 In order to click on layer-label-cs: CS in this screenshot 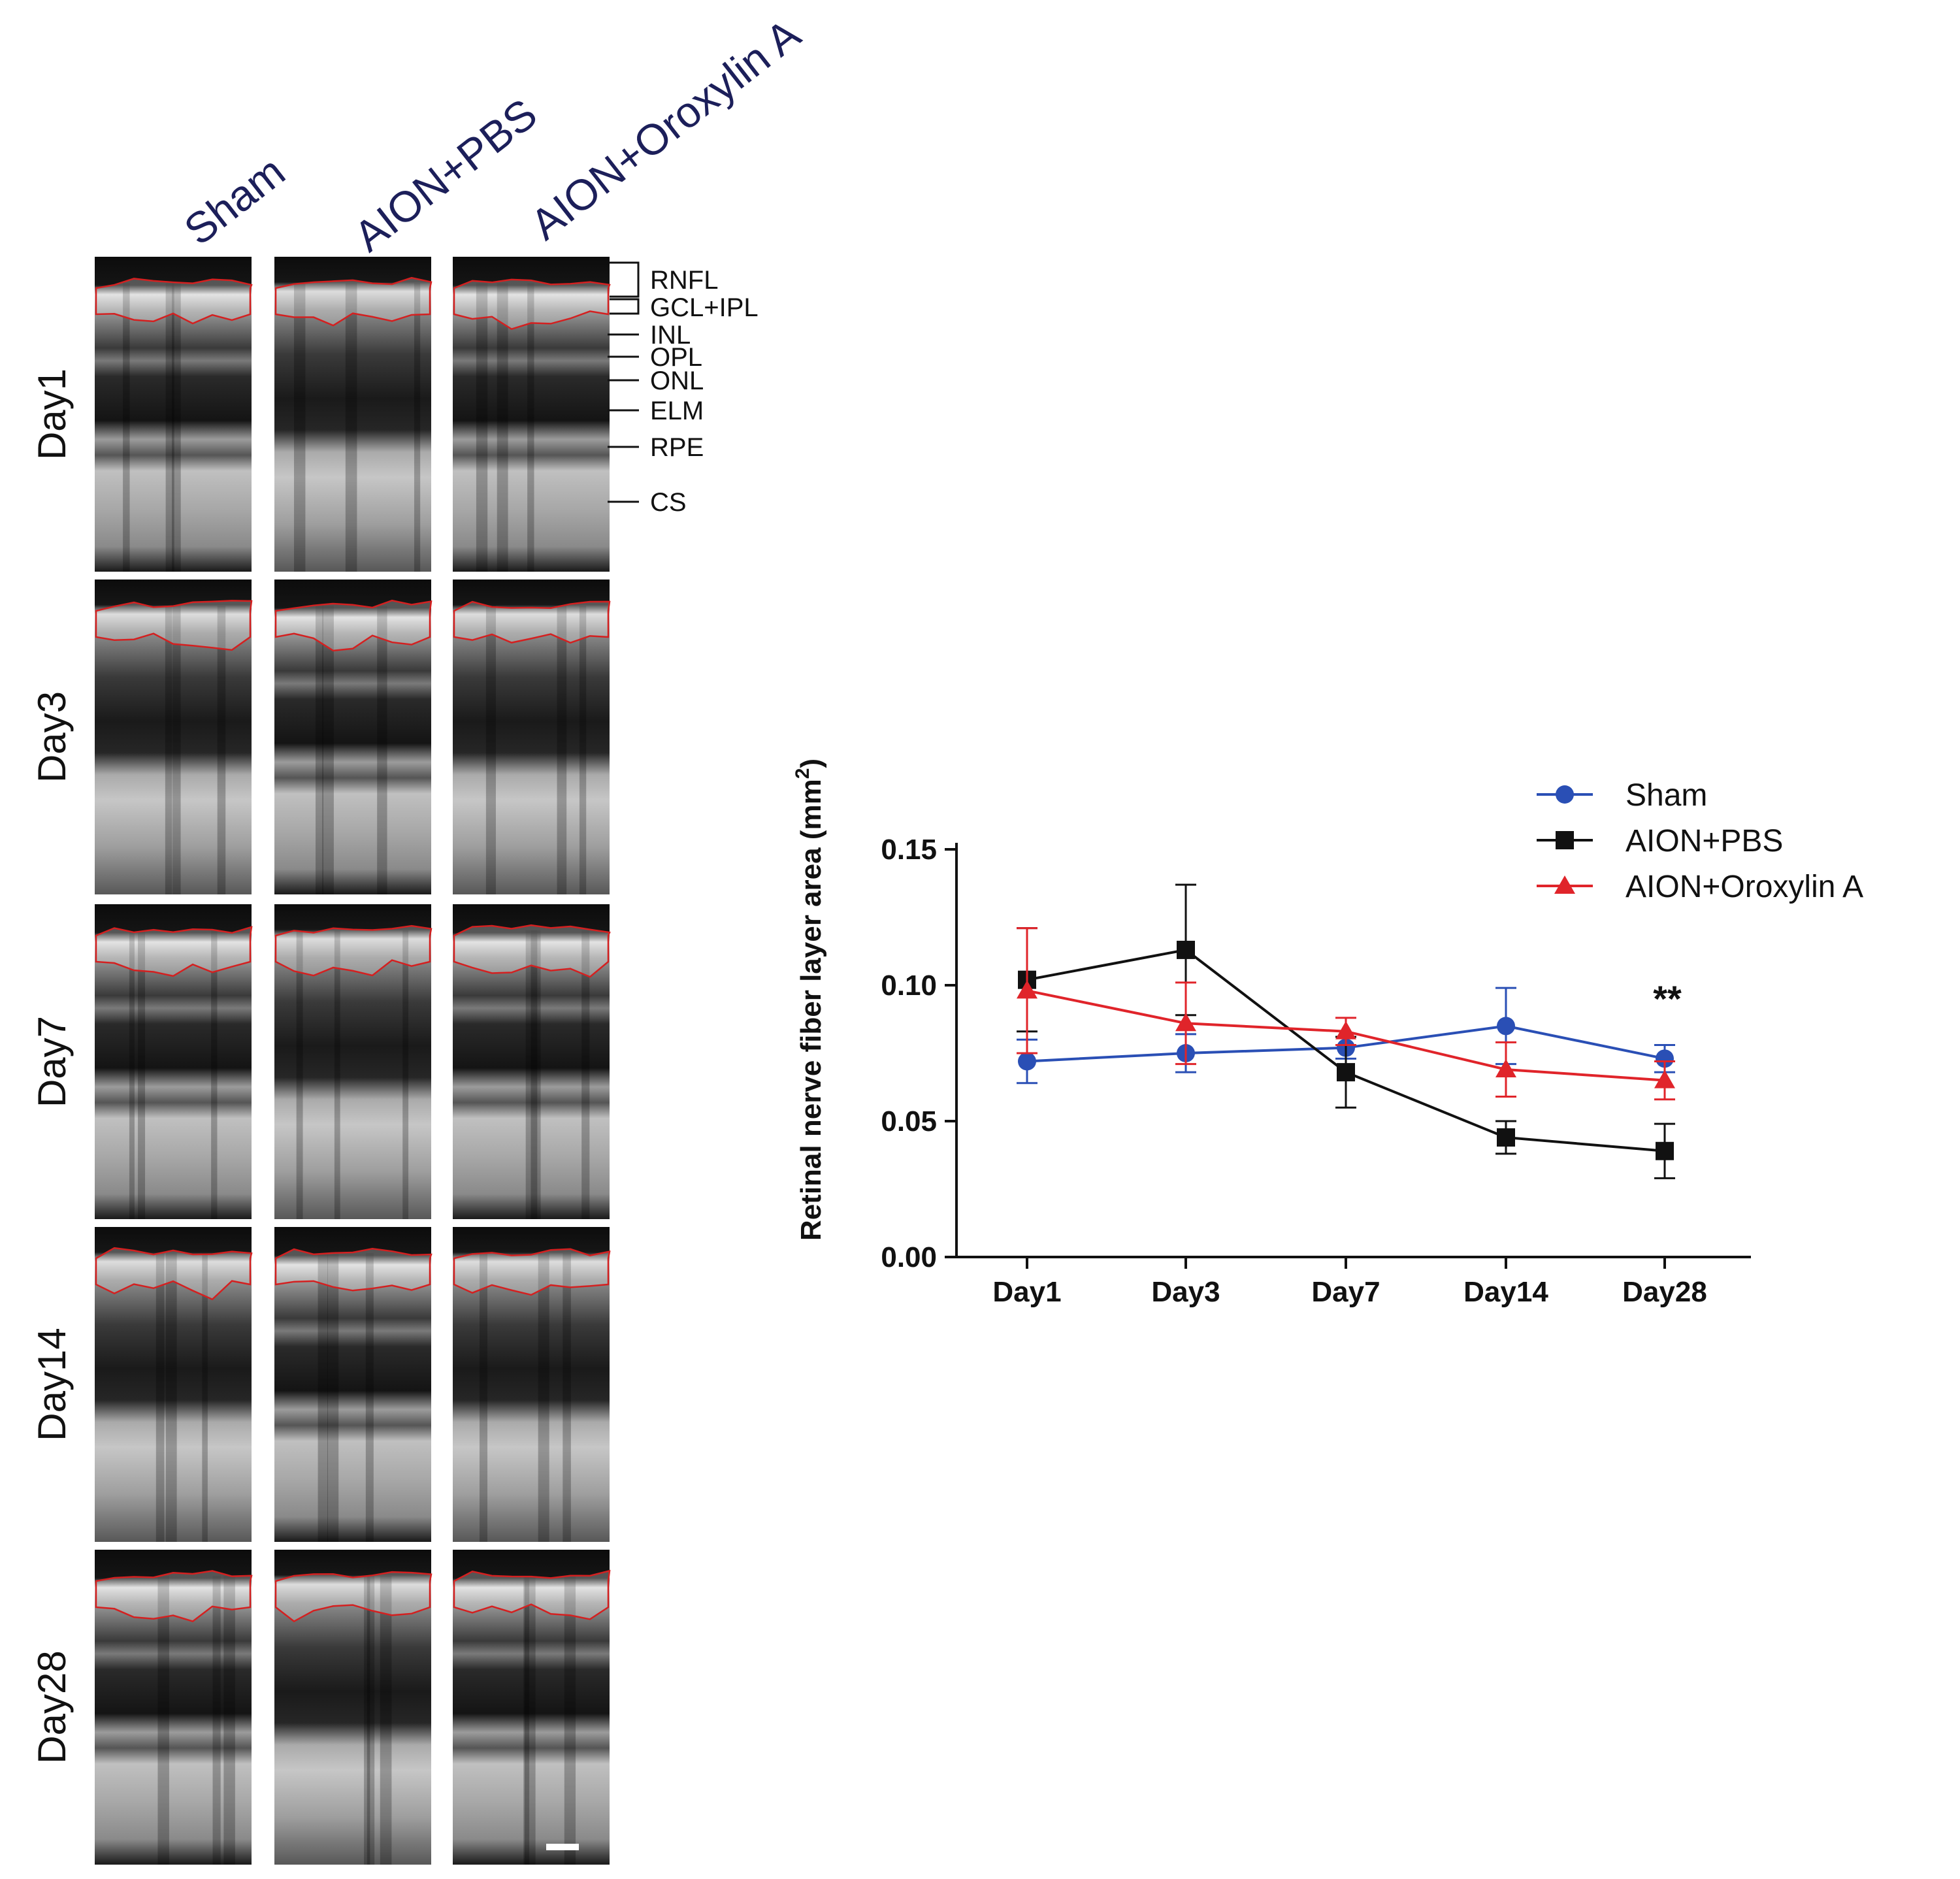, I will do `click(647, 502)`.